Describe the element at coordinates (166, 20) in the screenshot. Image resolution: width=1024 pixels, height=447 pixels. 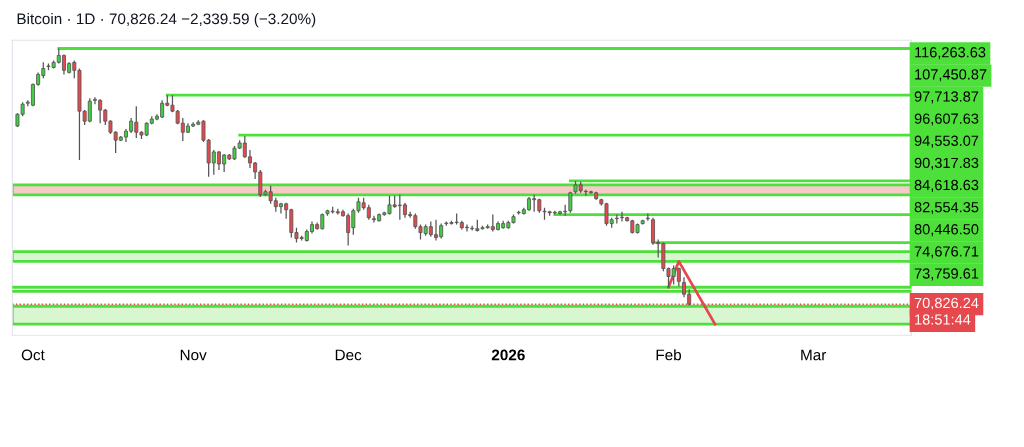
I see `chart-title: Bitcoin · 1D · 70,826.24 −2,339.59 (−3.20%)` at that location.